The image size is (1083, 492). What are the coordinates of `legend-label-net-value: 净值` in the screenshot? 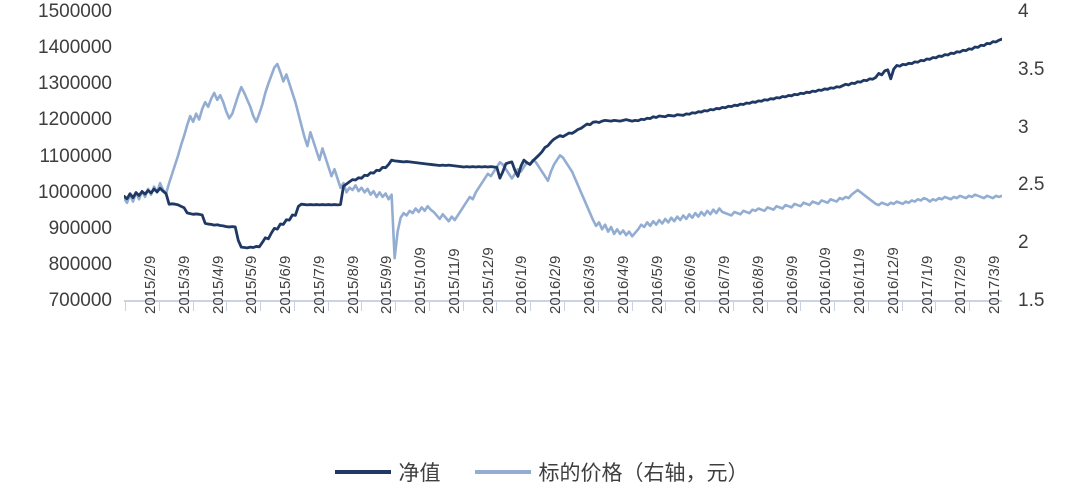 It's located at (419, 473).